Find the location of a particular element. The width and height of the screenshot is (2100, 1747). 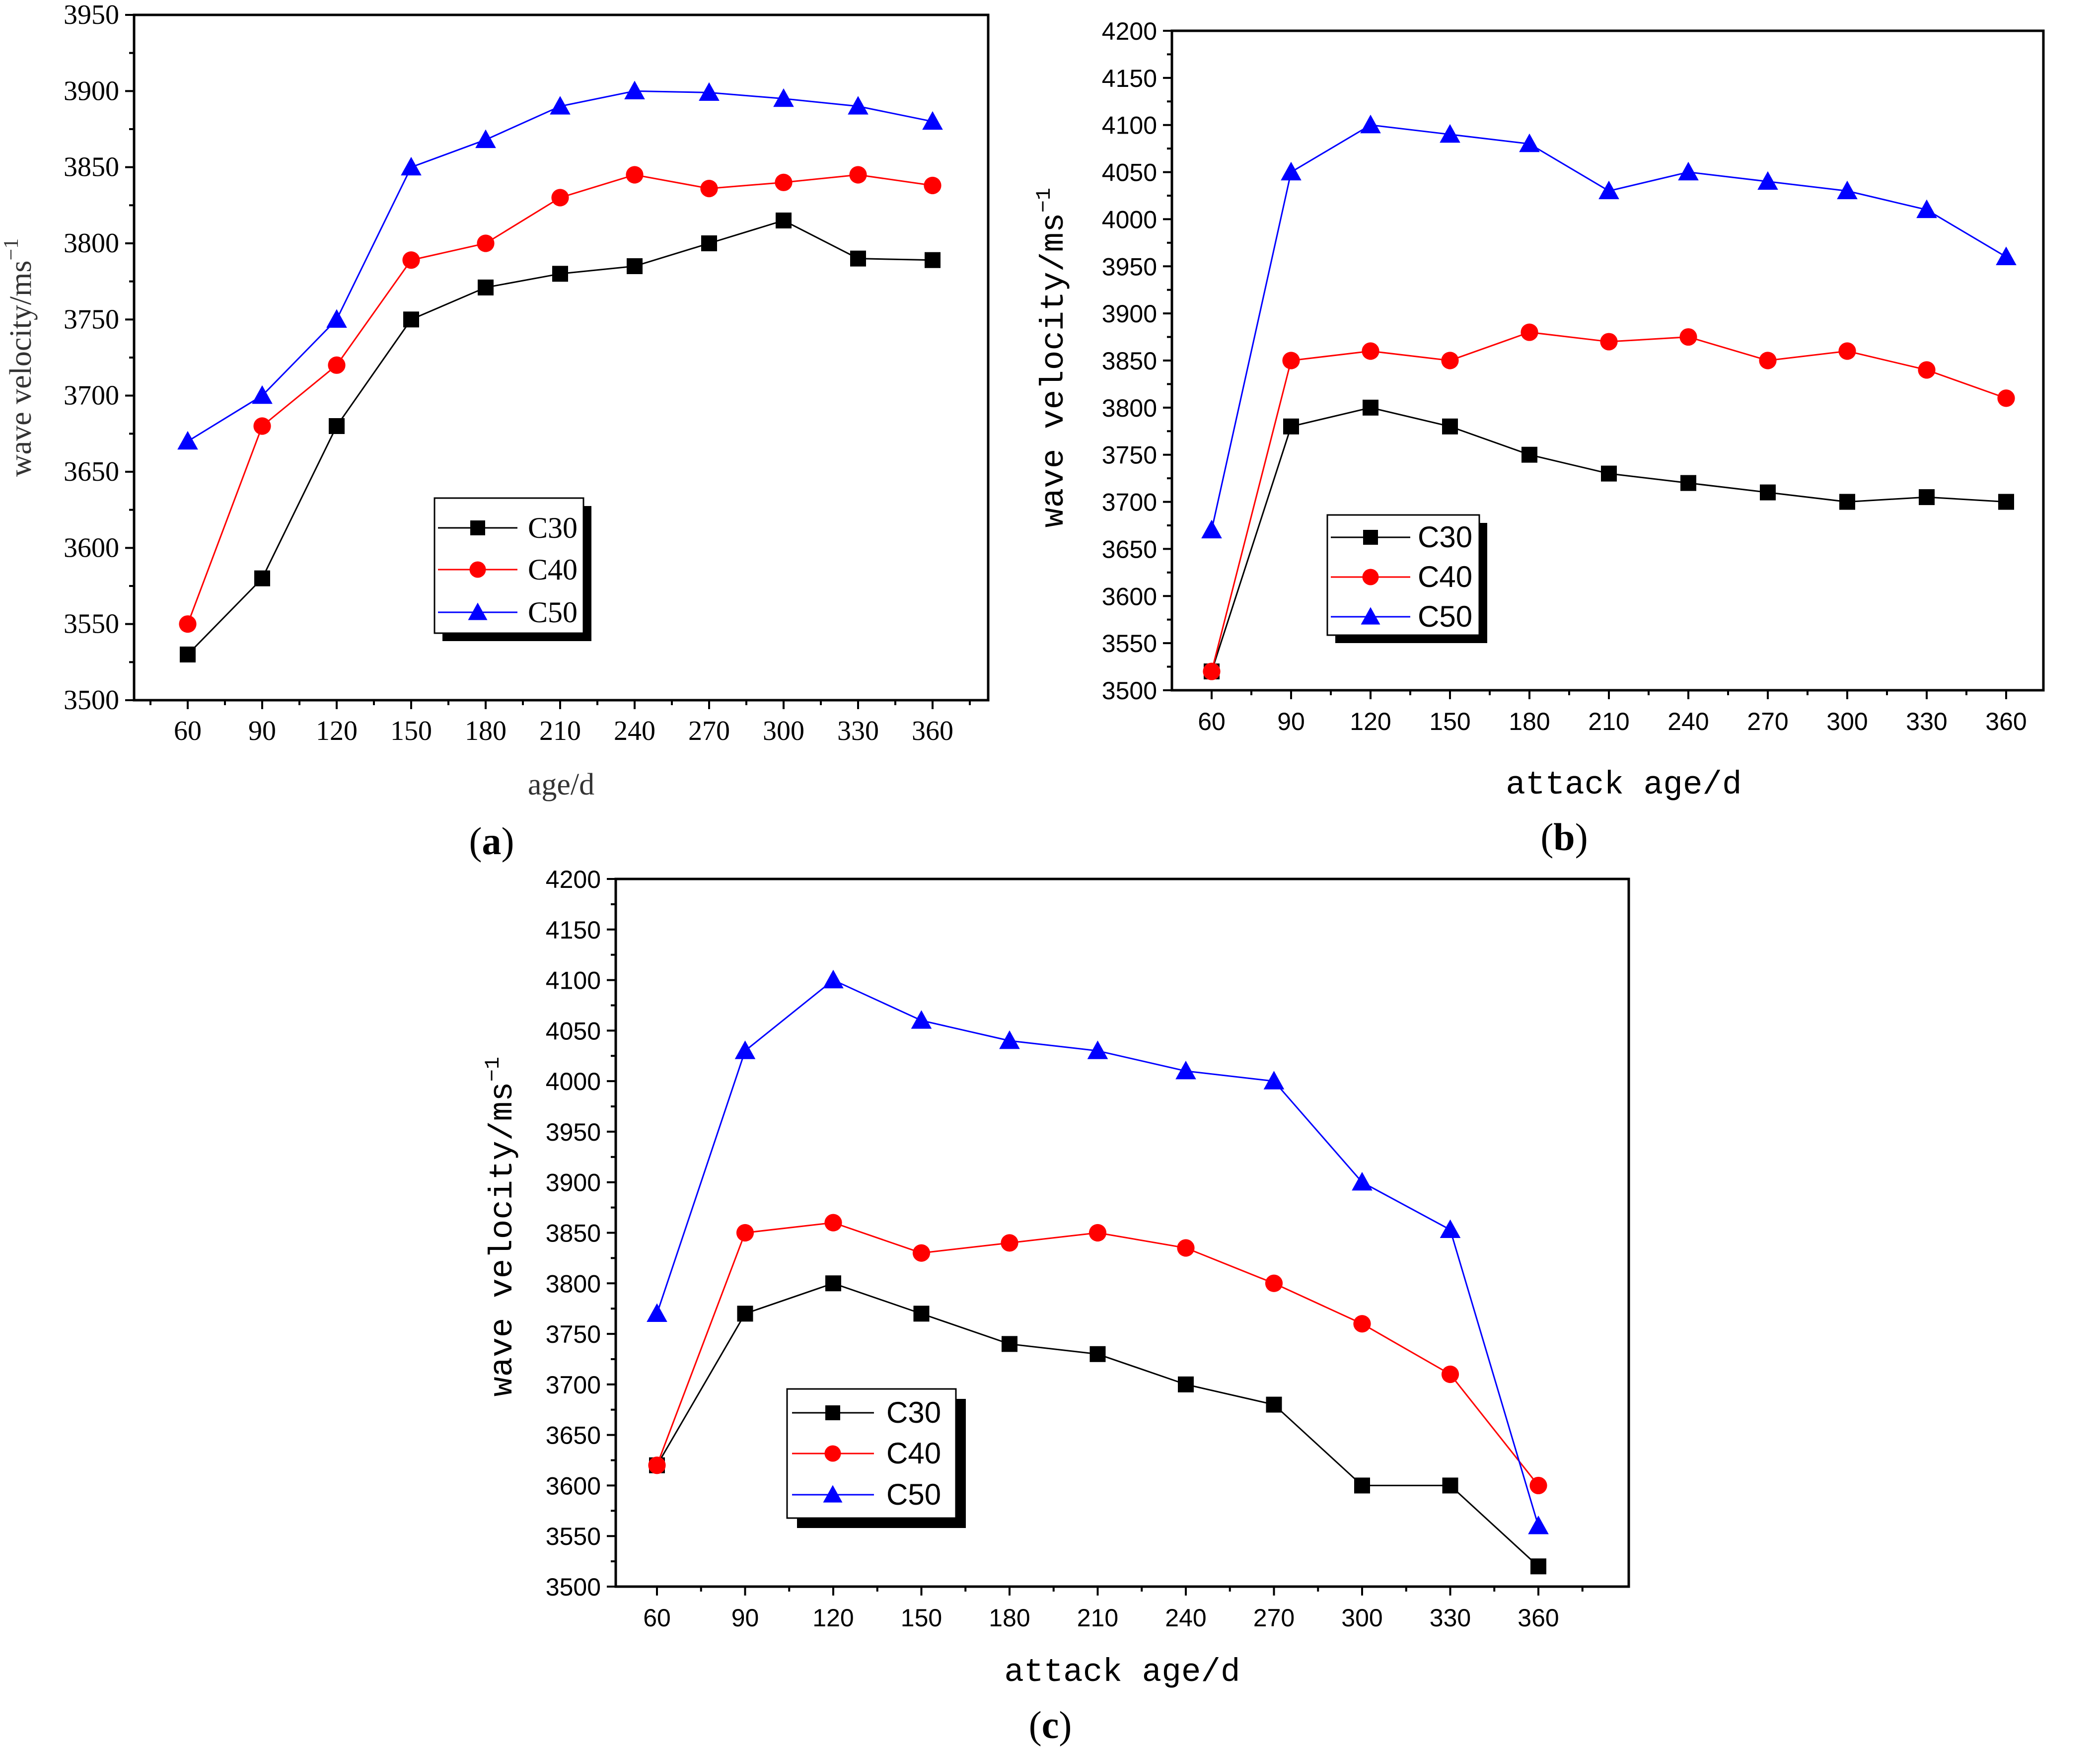

legend: C30 C40 C50 is located at coordinates (512, 569).